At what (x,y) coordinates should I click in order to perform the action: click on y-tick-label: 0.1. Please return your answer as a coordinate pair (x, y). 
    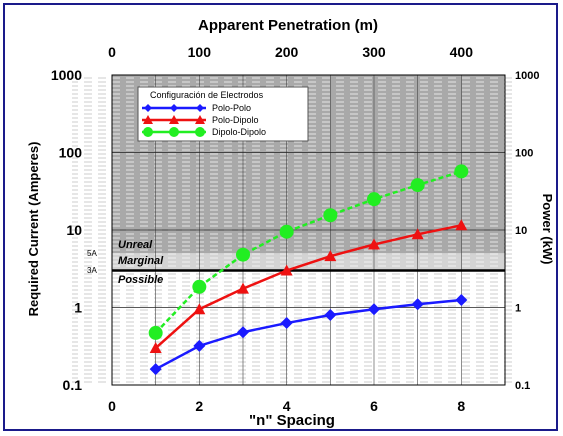
    Looking at the image, I should click on (73, 385).